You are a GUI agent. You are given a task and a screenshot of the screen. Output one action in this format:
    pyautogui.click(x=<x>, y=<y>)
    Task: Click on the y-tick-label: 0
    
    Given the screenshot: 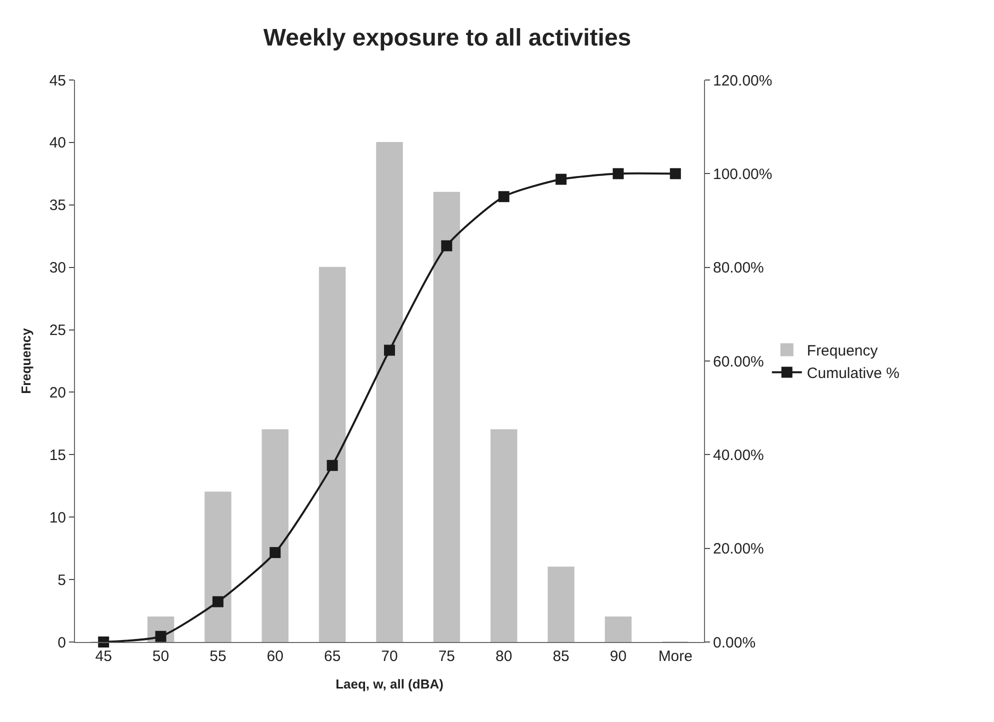 What is the action you would take?
    pyautogui.click(x=62, y=643)
    